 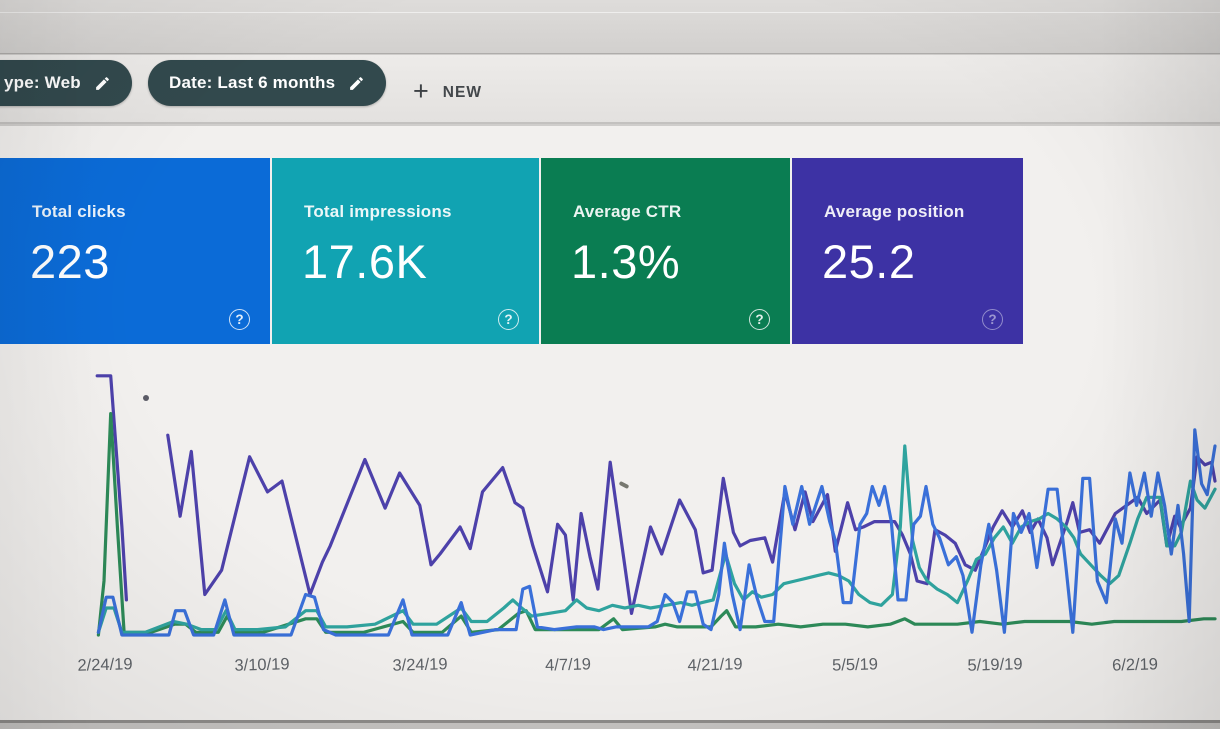 I want to click on series-line-position, so click(x=111, y=488).